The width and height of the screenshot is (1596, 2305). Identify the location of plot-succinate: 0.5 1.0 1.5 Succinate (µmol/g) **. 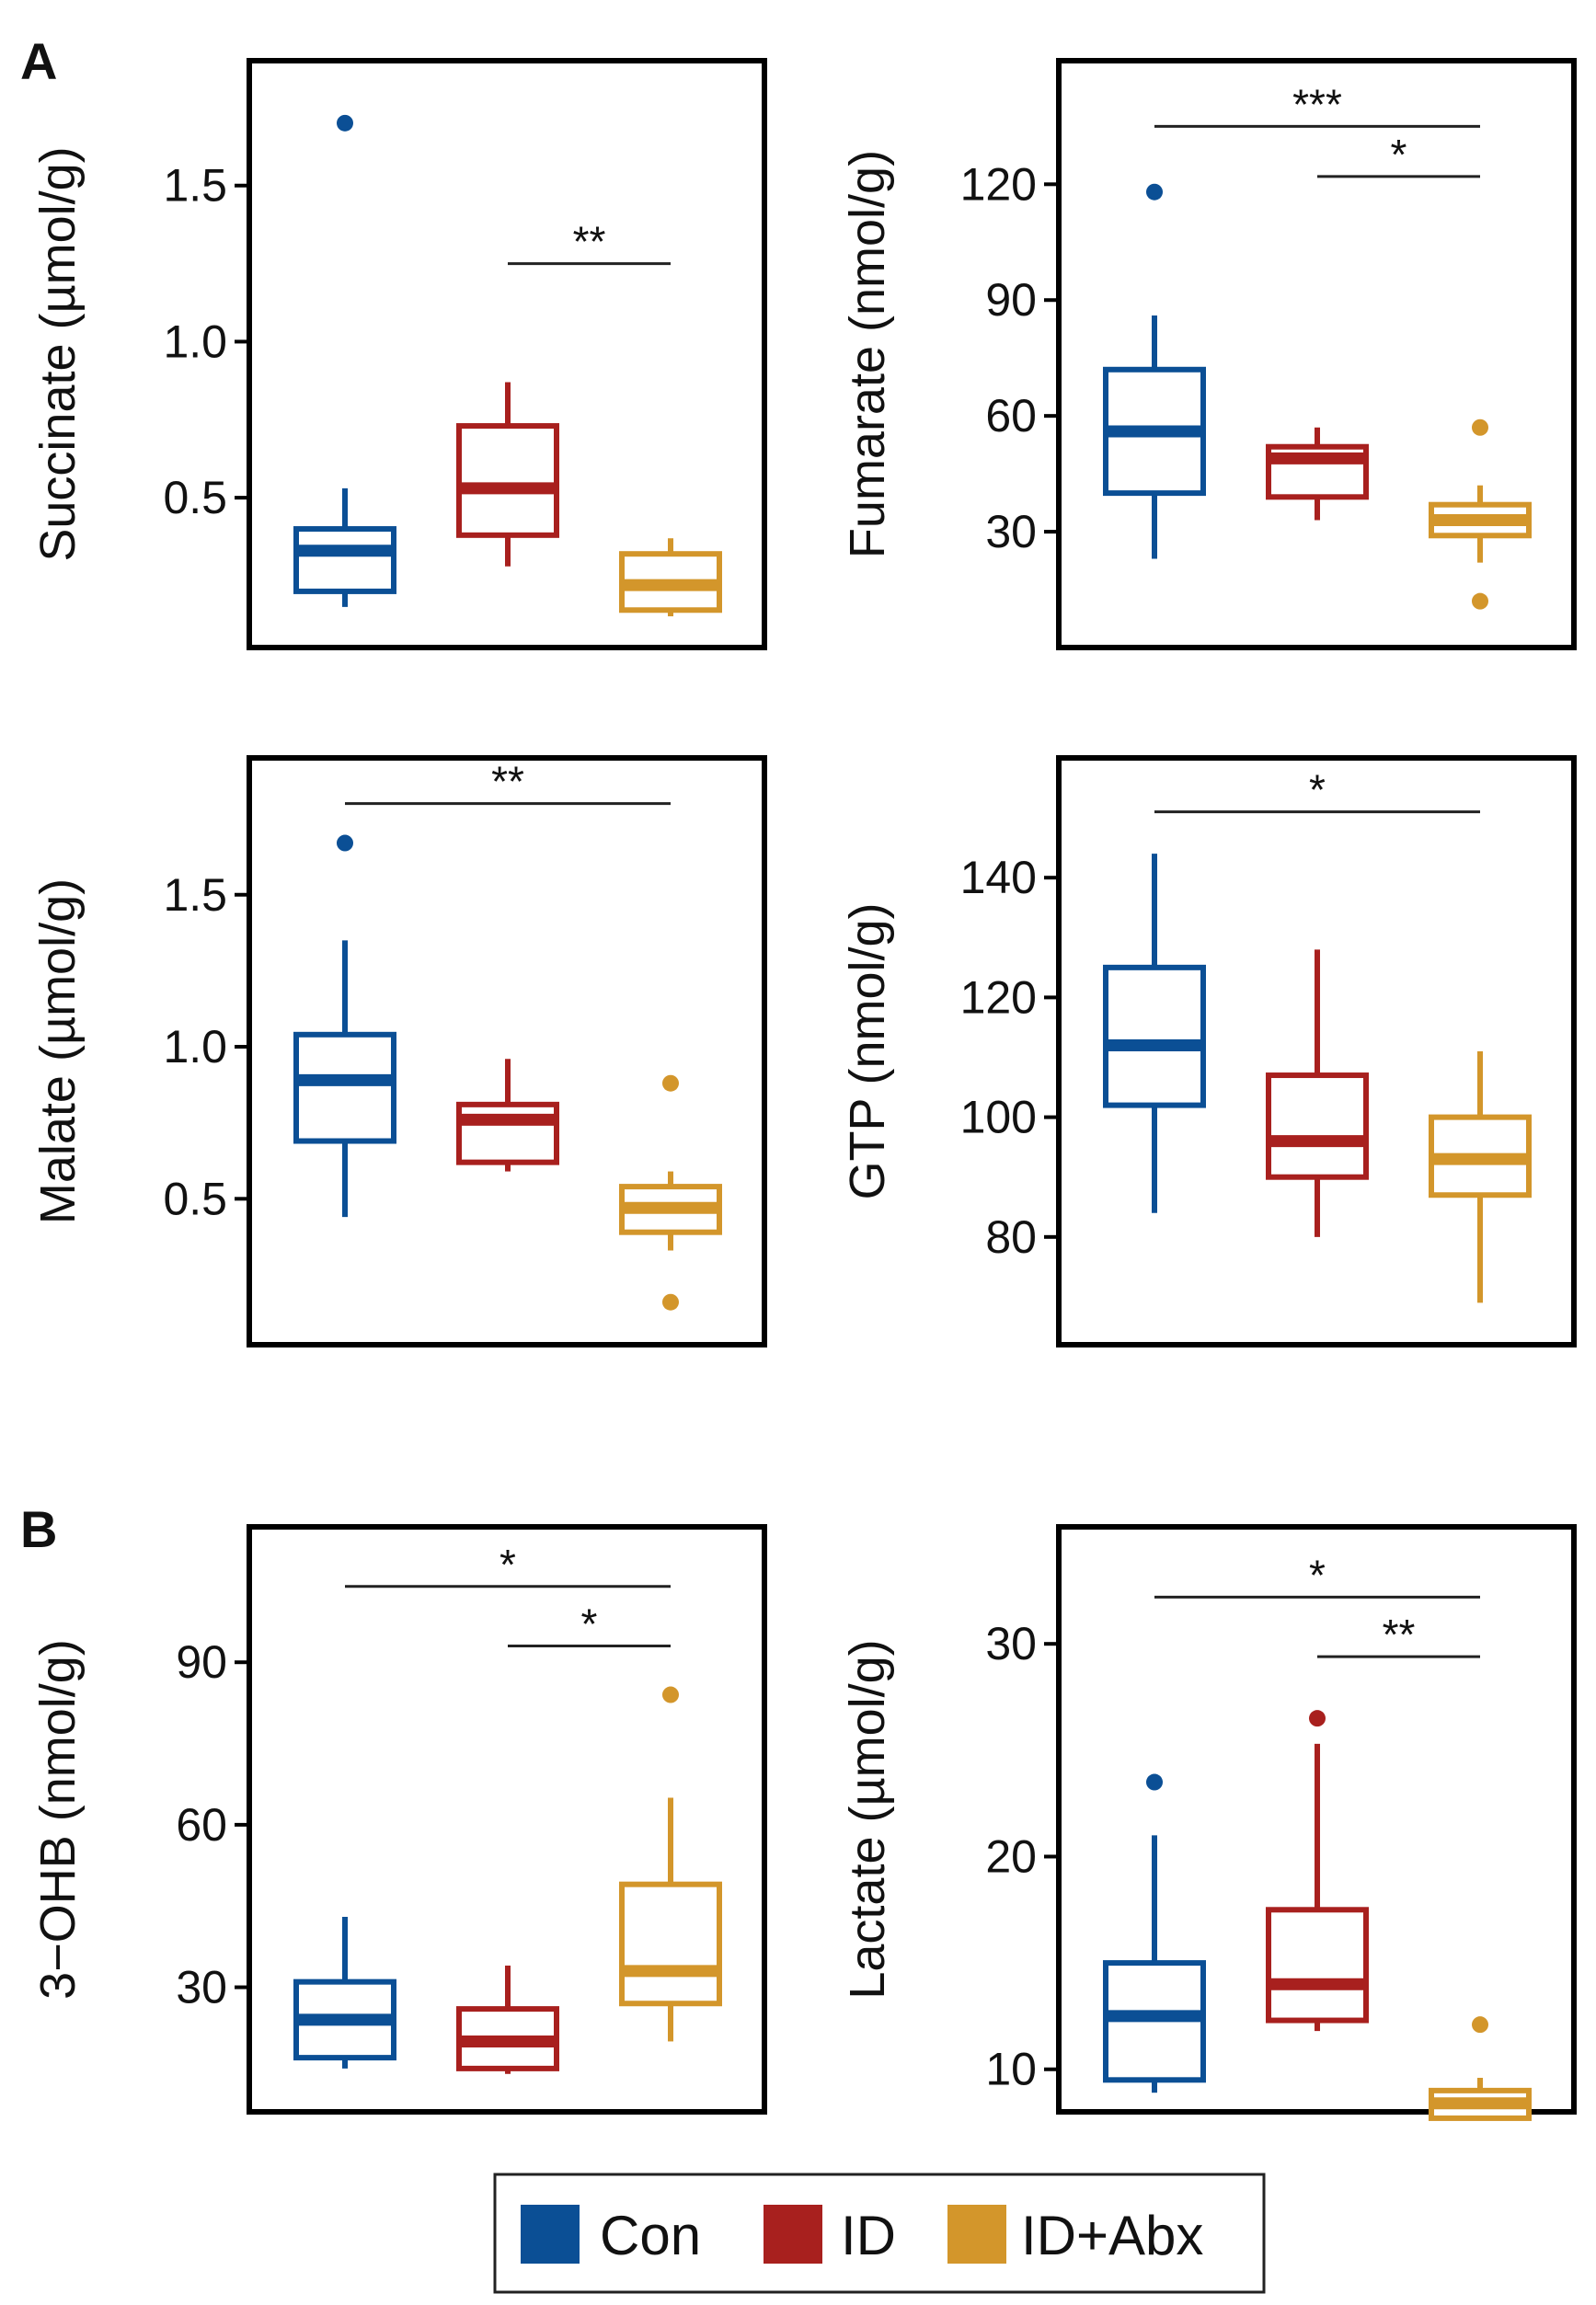
(398, 354).